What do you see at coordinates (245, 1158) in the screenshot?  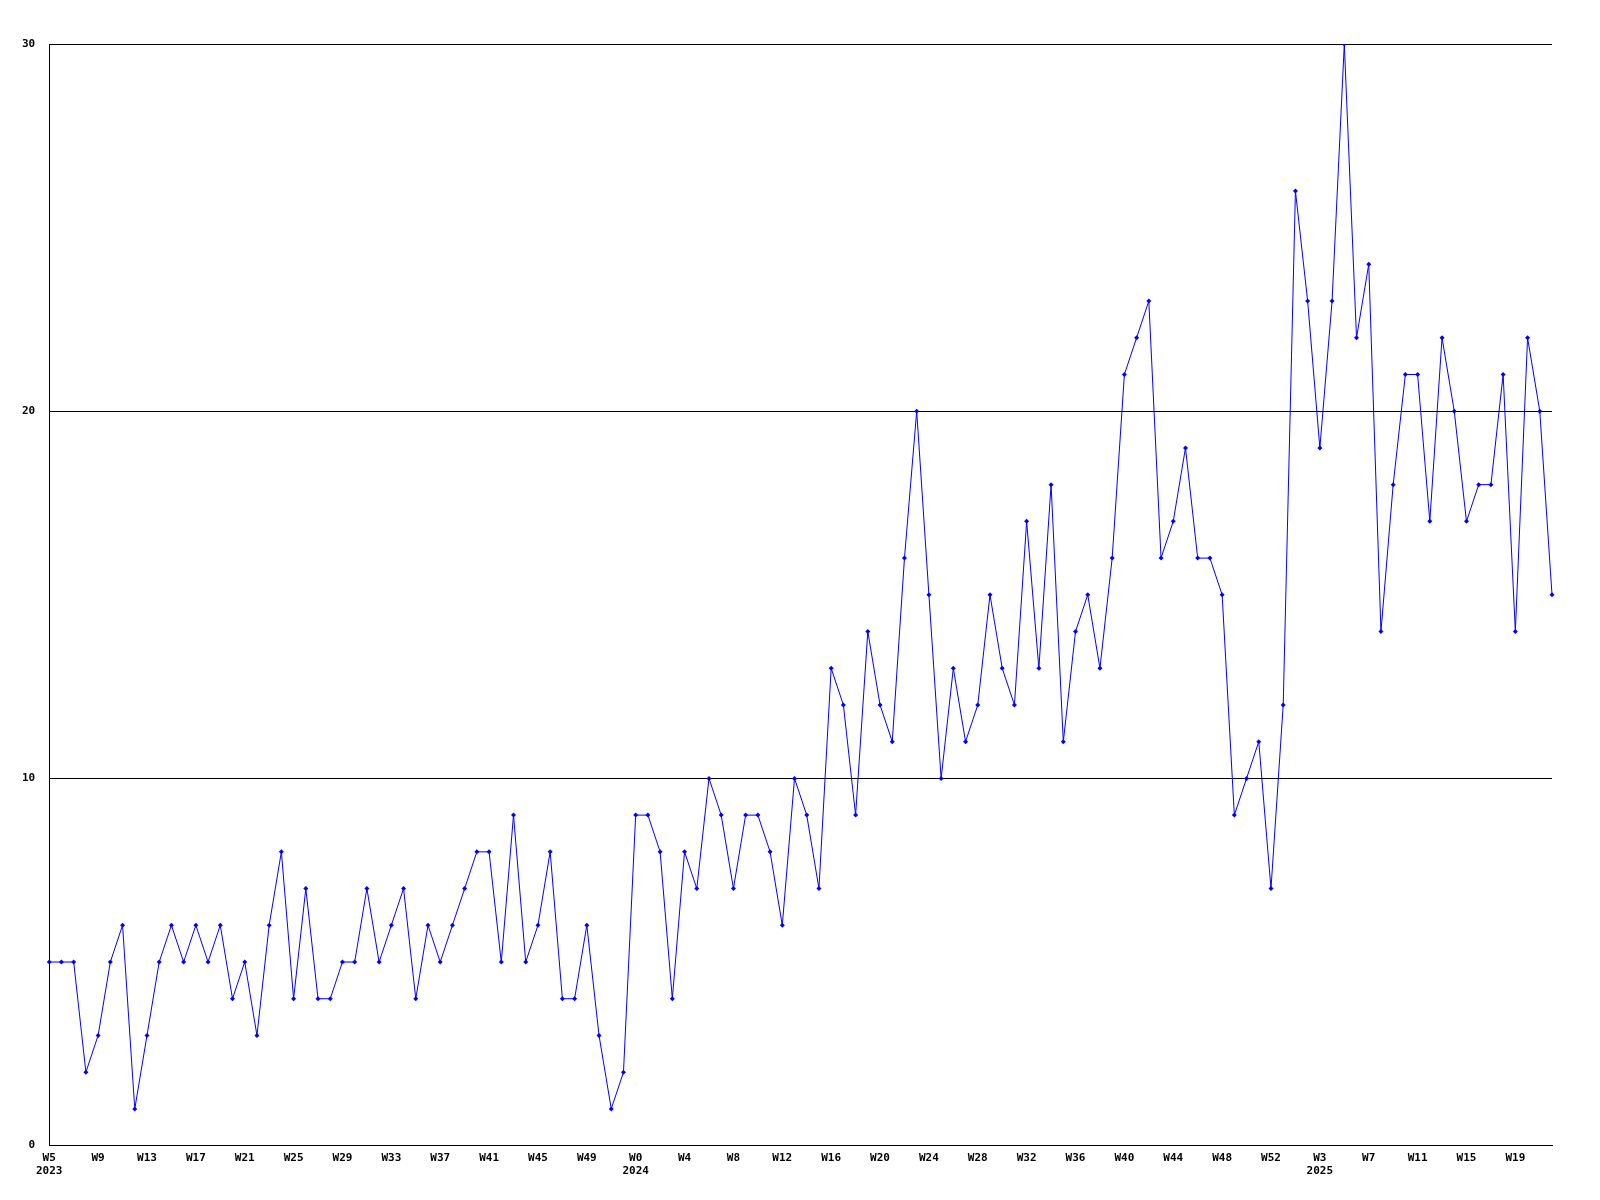 I see `x-tick-label: W21` at bounding box center [245, 1158].